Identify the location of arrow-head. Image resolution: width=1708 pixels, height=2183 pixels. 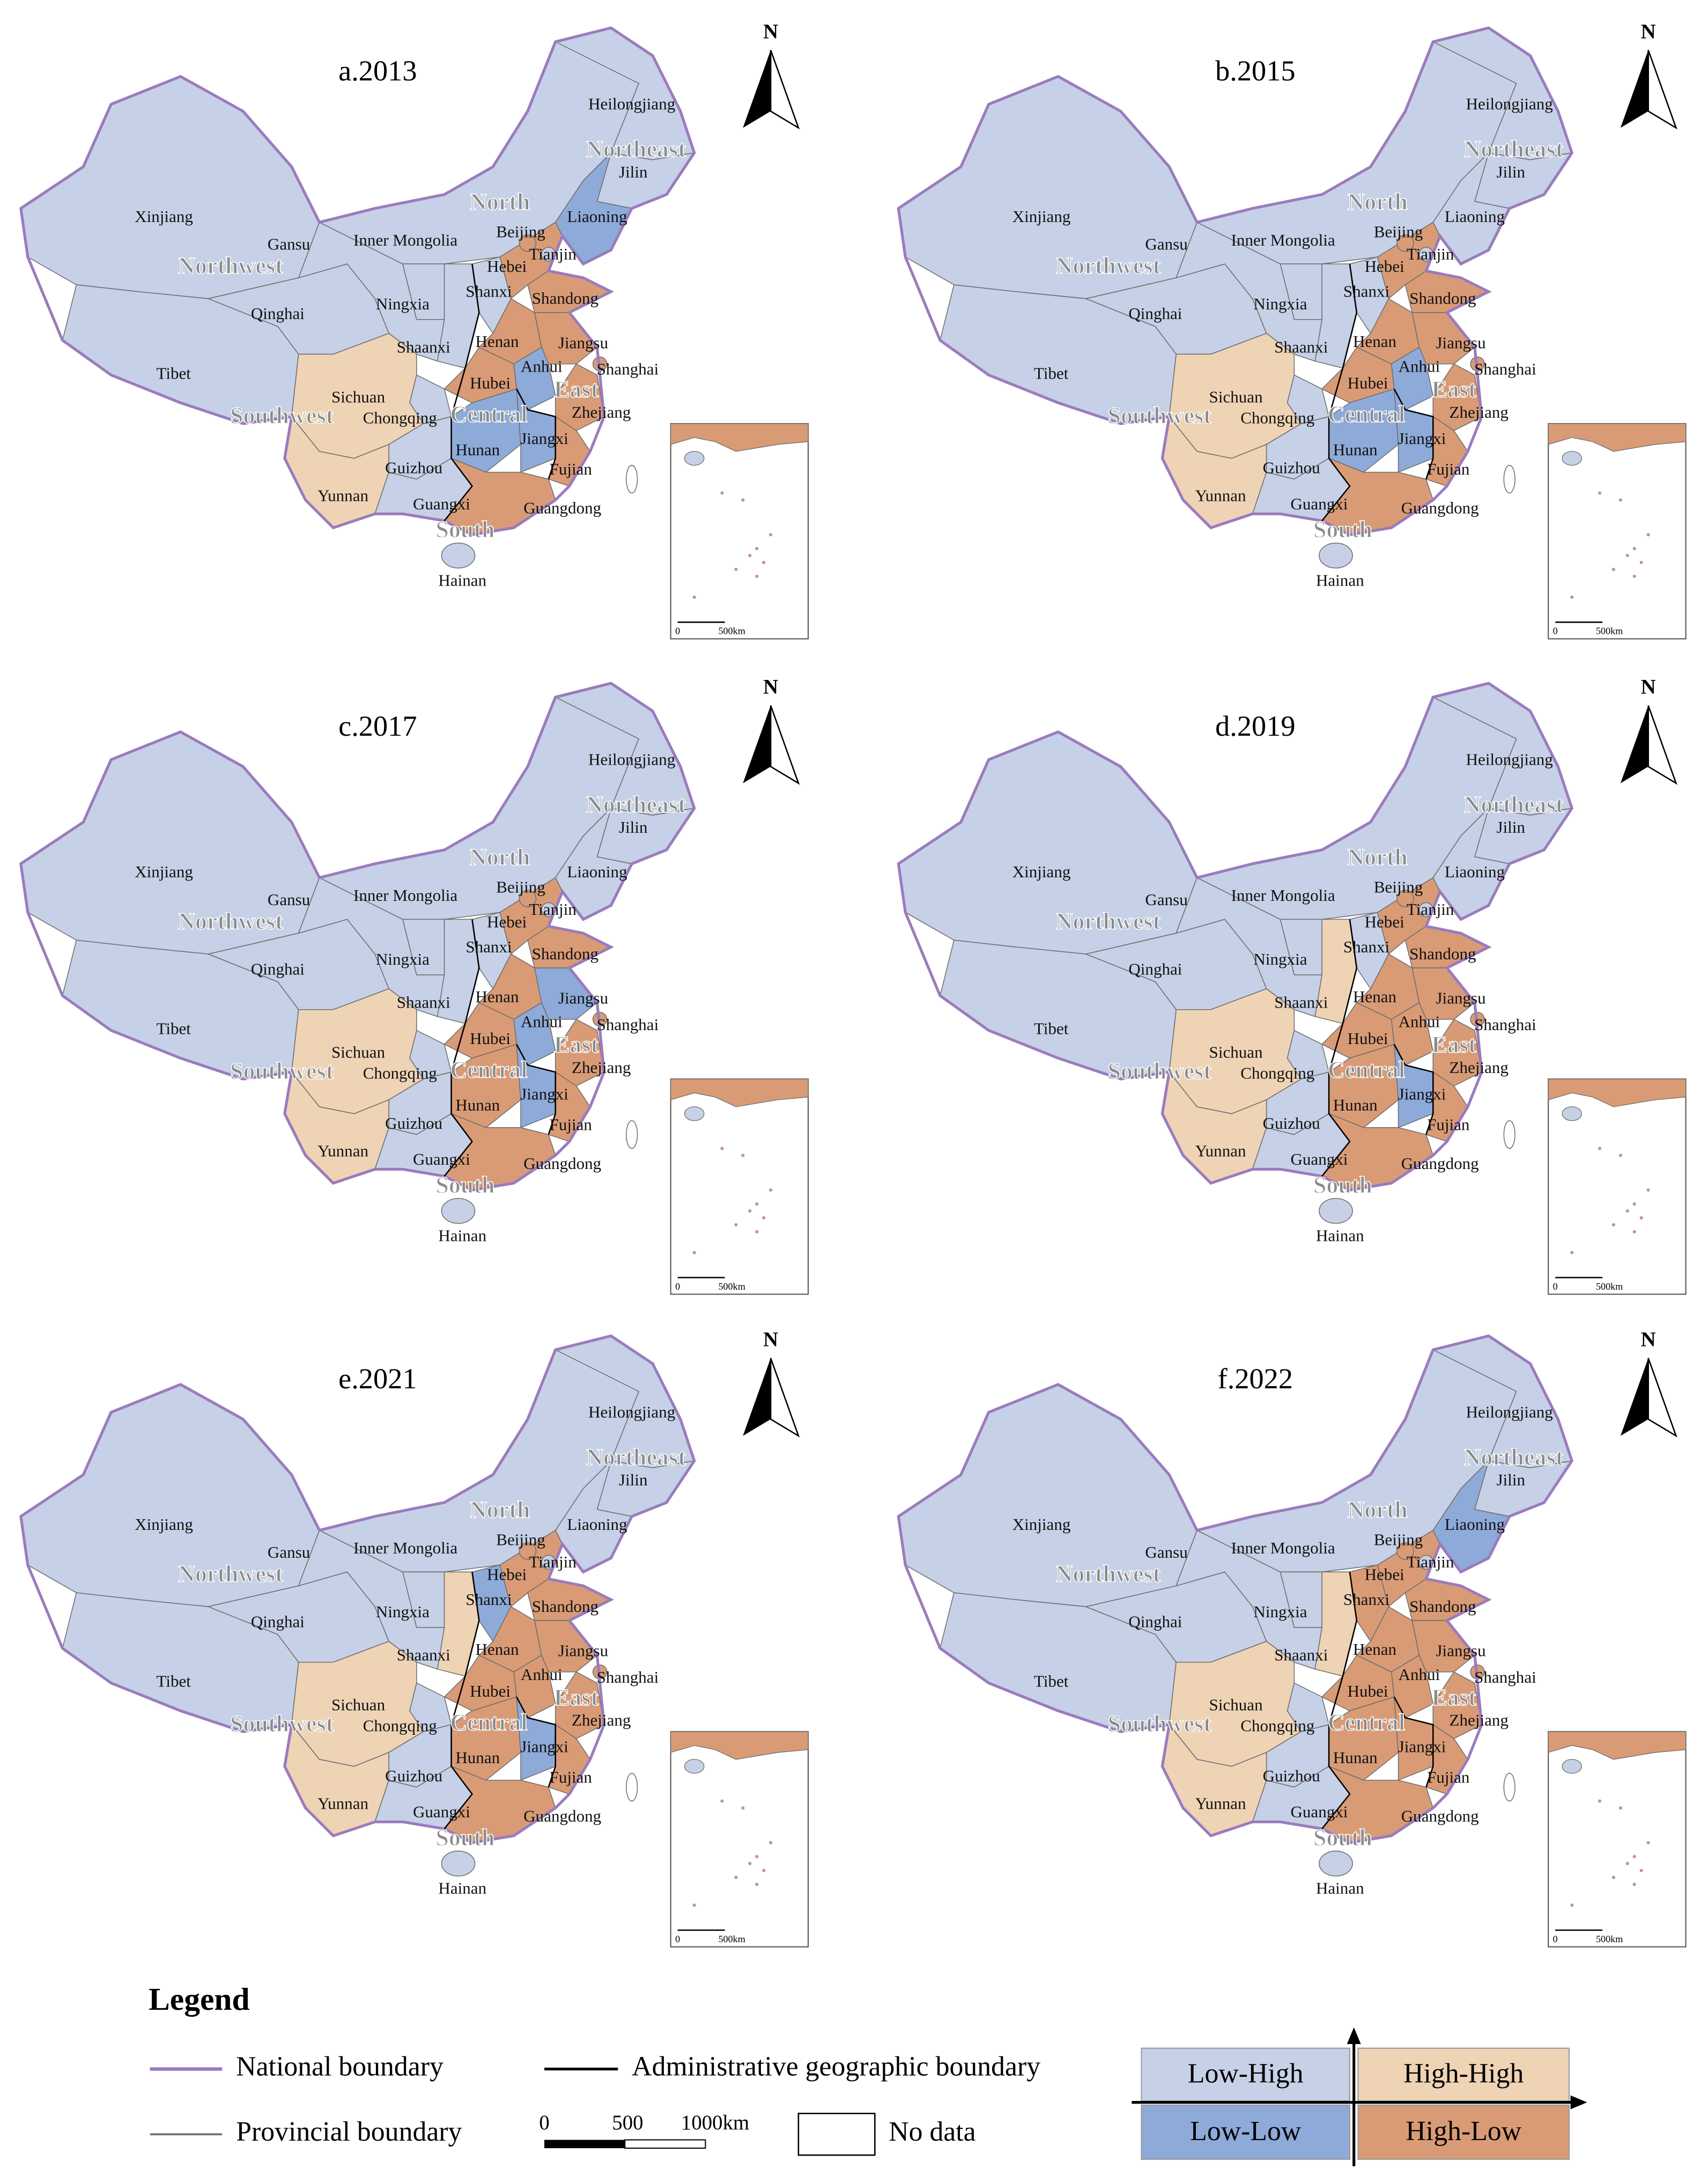
(1354, 2036).